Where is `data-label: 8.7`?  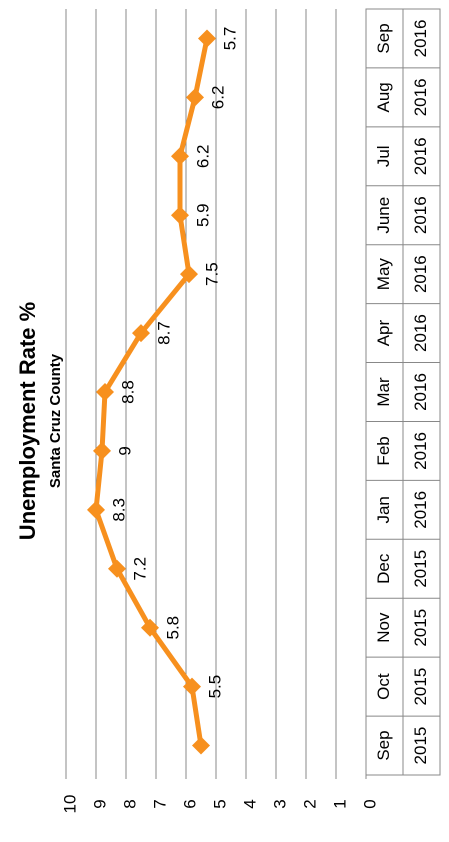 data-label: 8.7 is located at coordinates (163, 333).